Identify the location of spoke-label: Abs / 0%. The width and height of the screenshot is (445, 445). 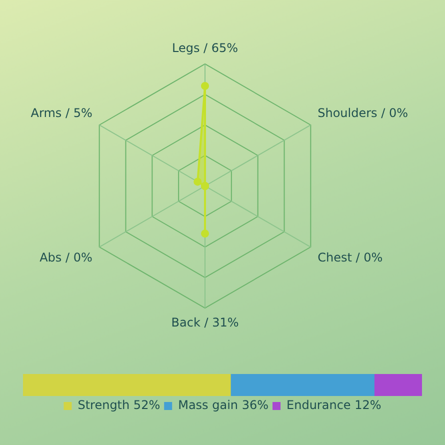
(66, 257).